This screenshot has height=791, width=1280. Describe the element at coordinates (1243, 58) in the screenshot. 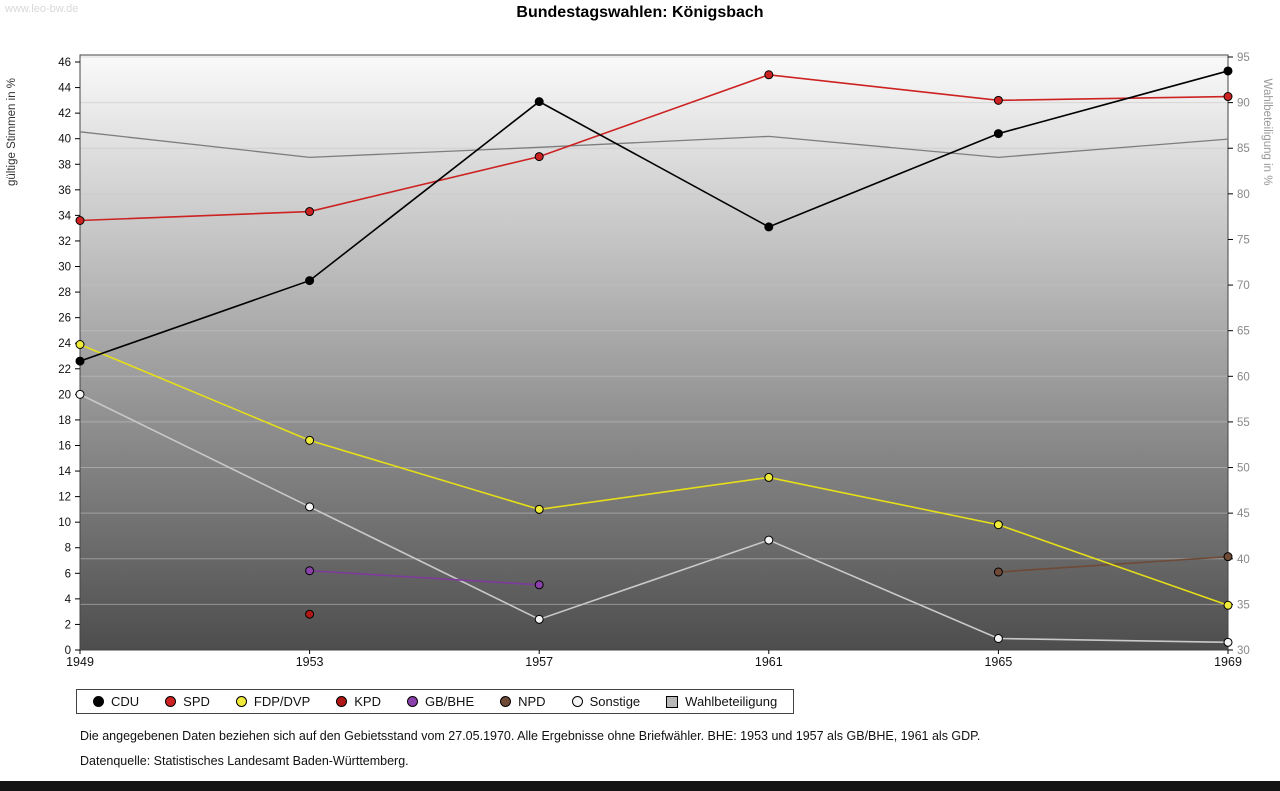

I see `axis-text: 95` at that location.